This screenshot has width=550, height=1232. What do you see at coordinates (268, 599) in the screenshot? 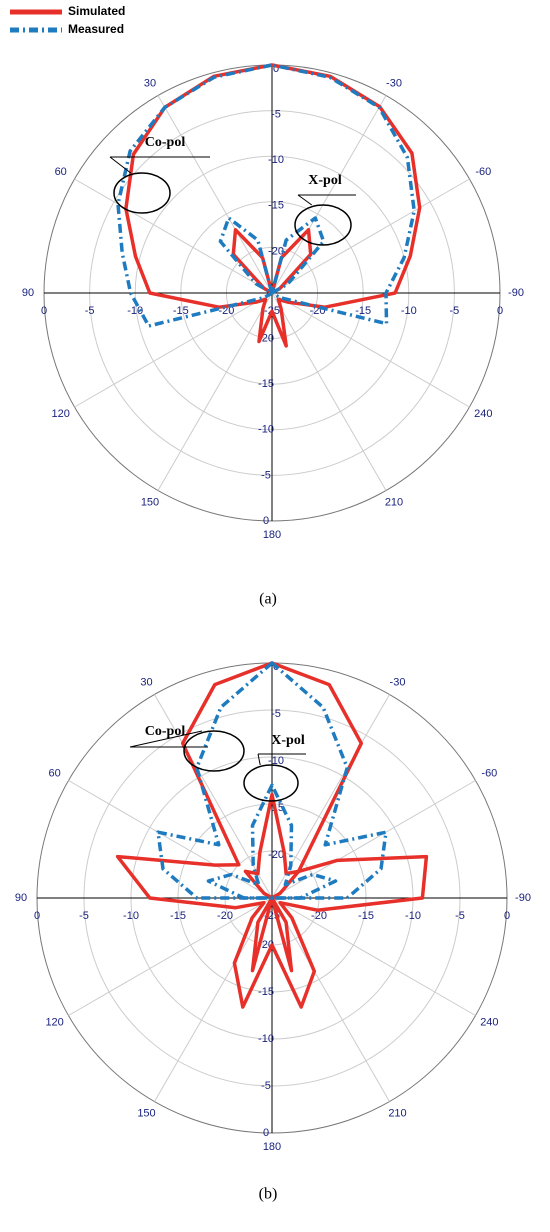
I see `panel-label: (a)` at bounding box center [268, 599].